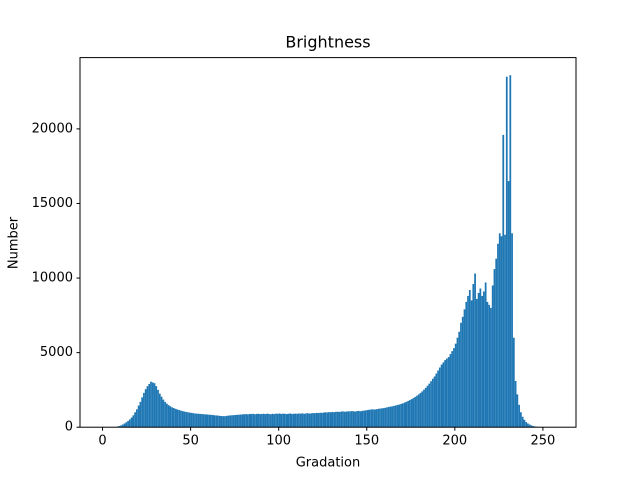 Image resolution: width=640 pixels, height=480 pixels. Describe the element at coordinates (190, 441) in the screenshot. I see `x-tick-label: 50` at that location.